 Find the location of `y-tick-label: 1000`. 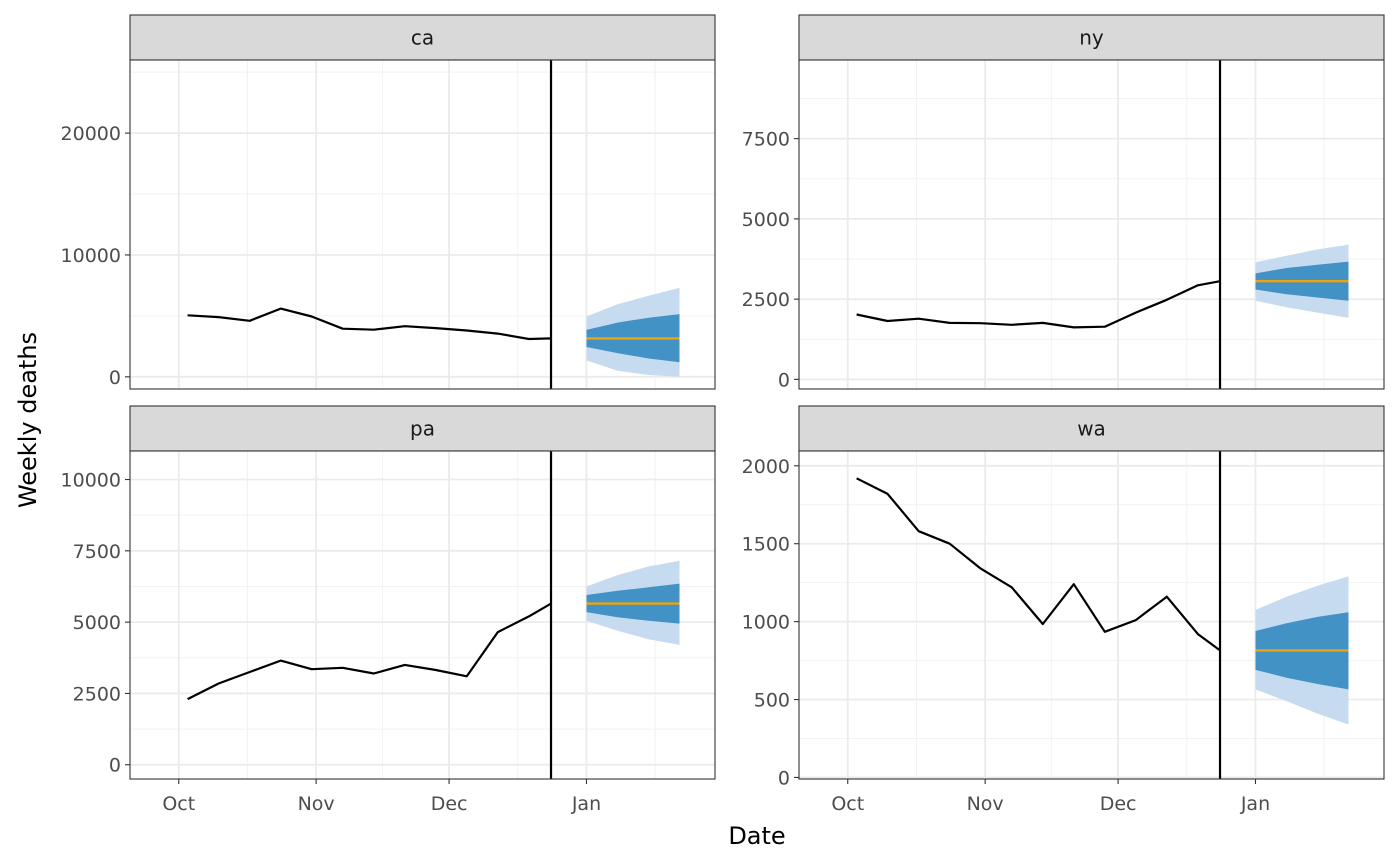

y-tick-label: 1000 is located at coordinates (766, 623).